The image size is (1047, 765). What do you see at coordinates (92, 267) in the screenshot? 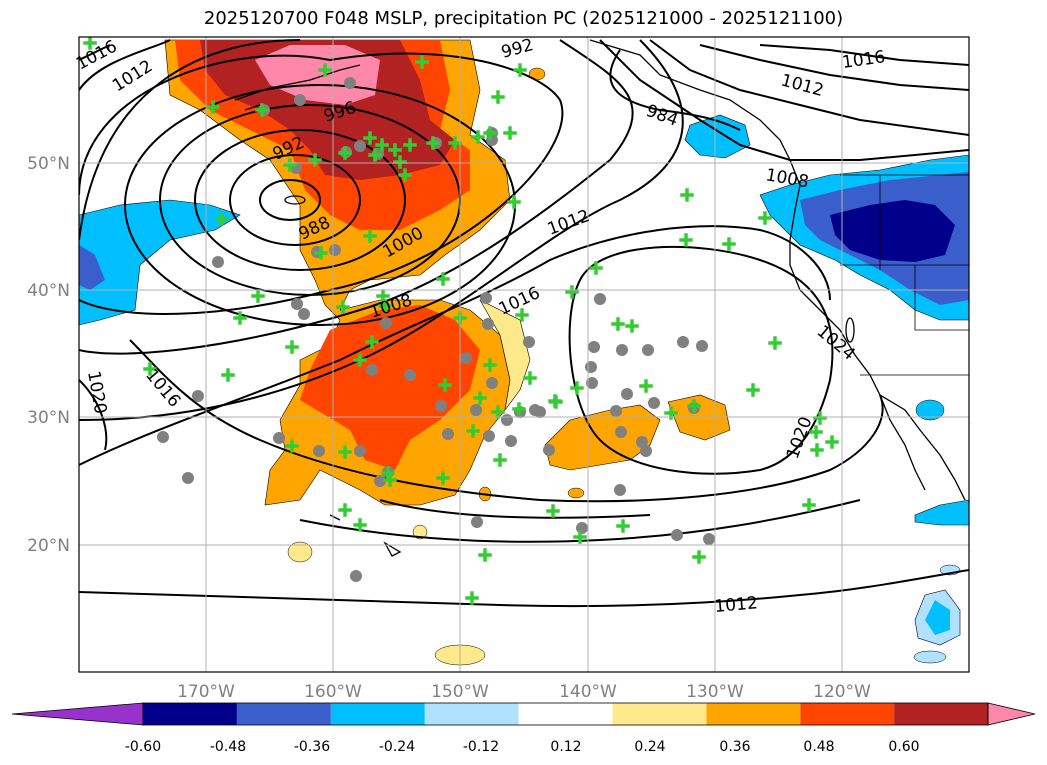
I see `precip-neg-west-core` at bounding box center [92, 267].